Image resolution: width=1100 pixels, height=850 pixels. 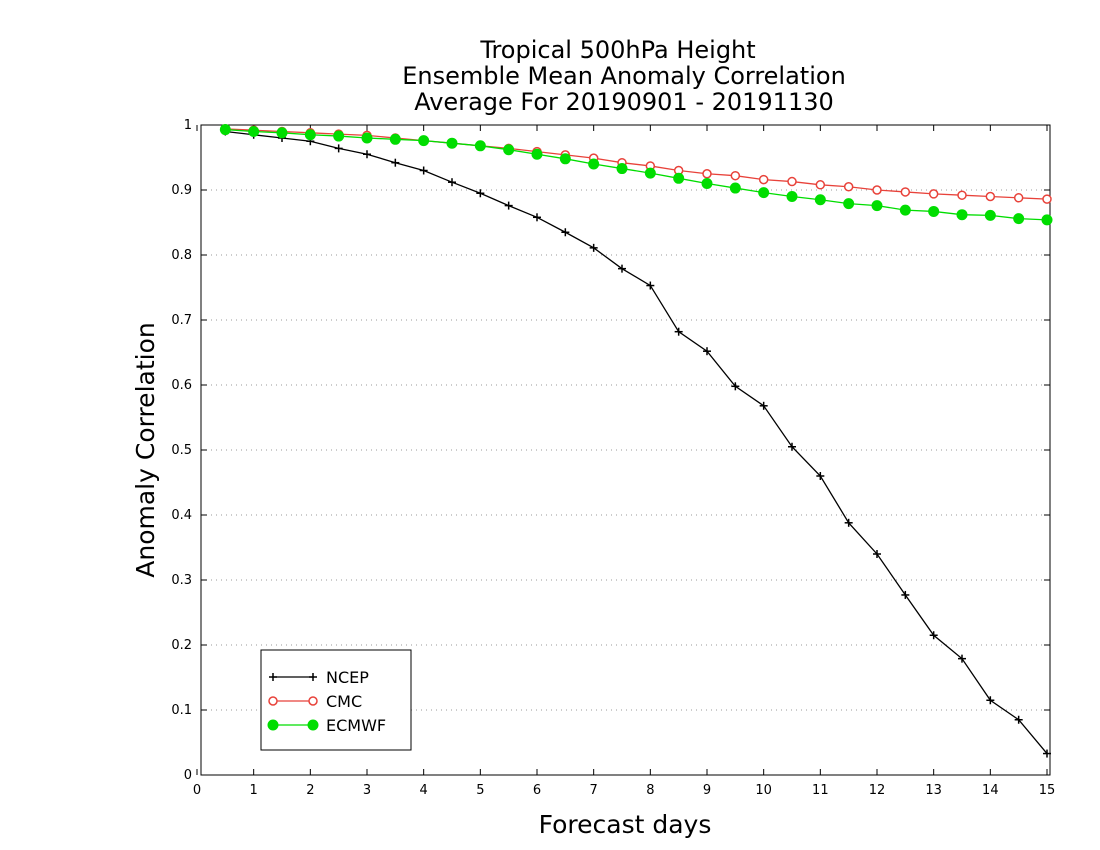 I want to click on x-tick-label: 12, so click(x=877, y=790).